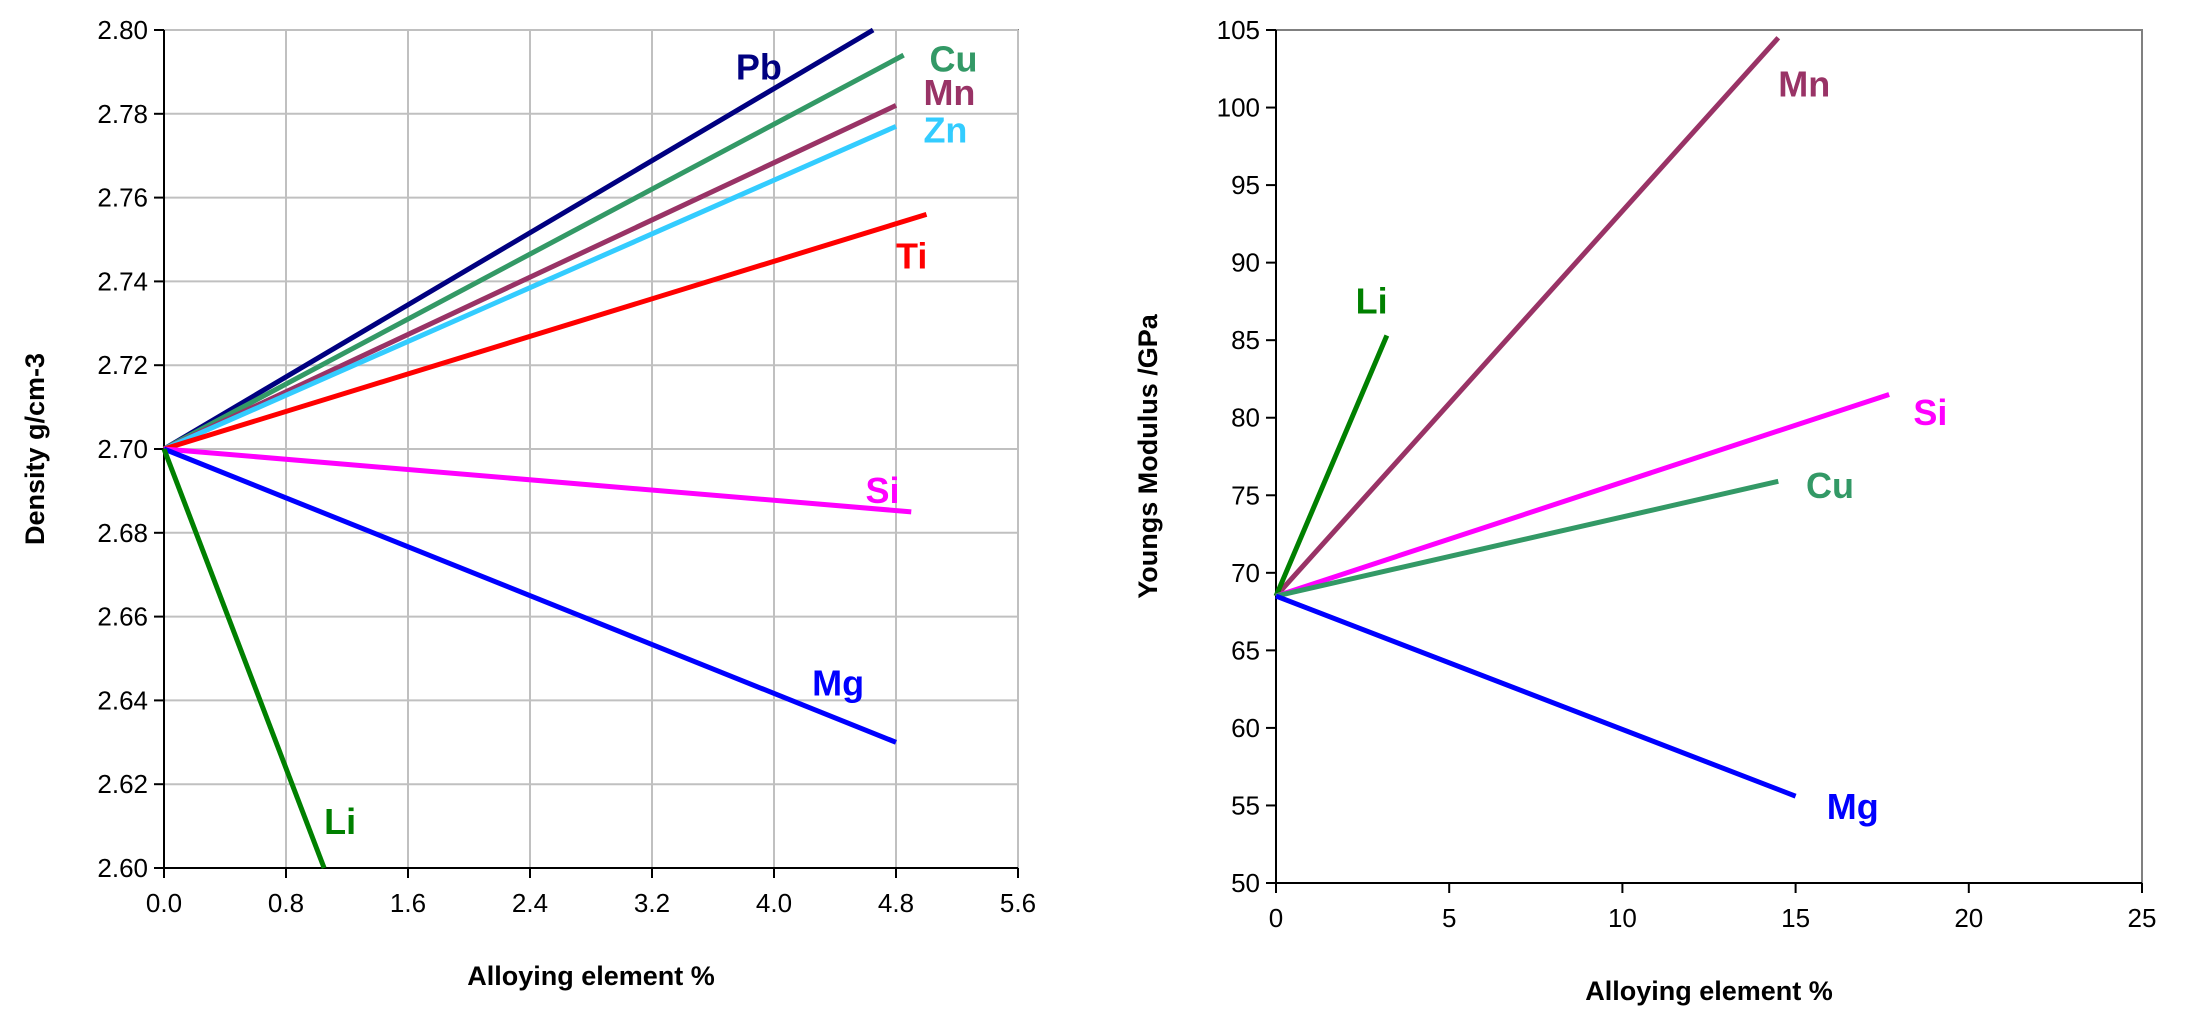 The width and height of the screenshot is (2187, 1015). Describe the element at coordinates (35, 449) in the screenshot. I see `y-axis-title: Density g/cm-3` at that location.